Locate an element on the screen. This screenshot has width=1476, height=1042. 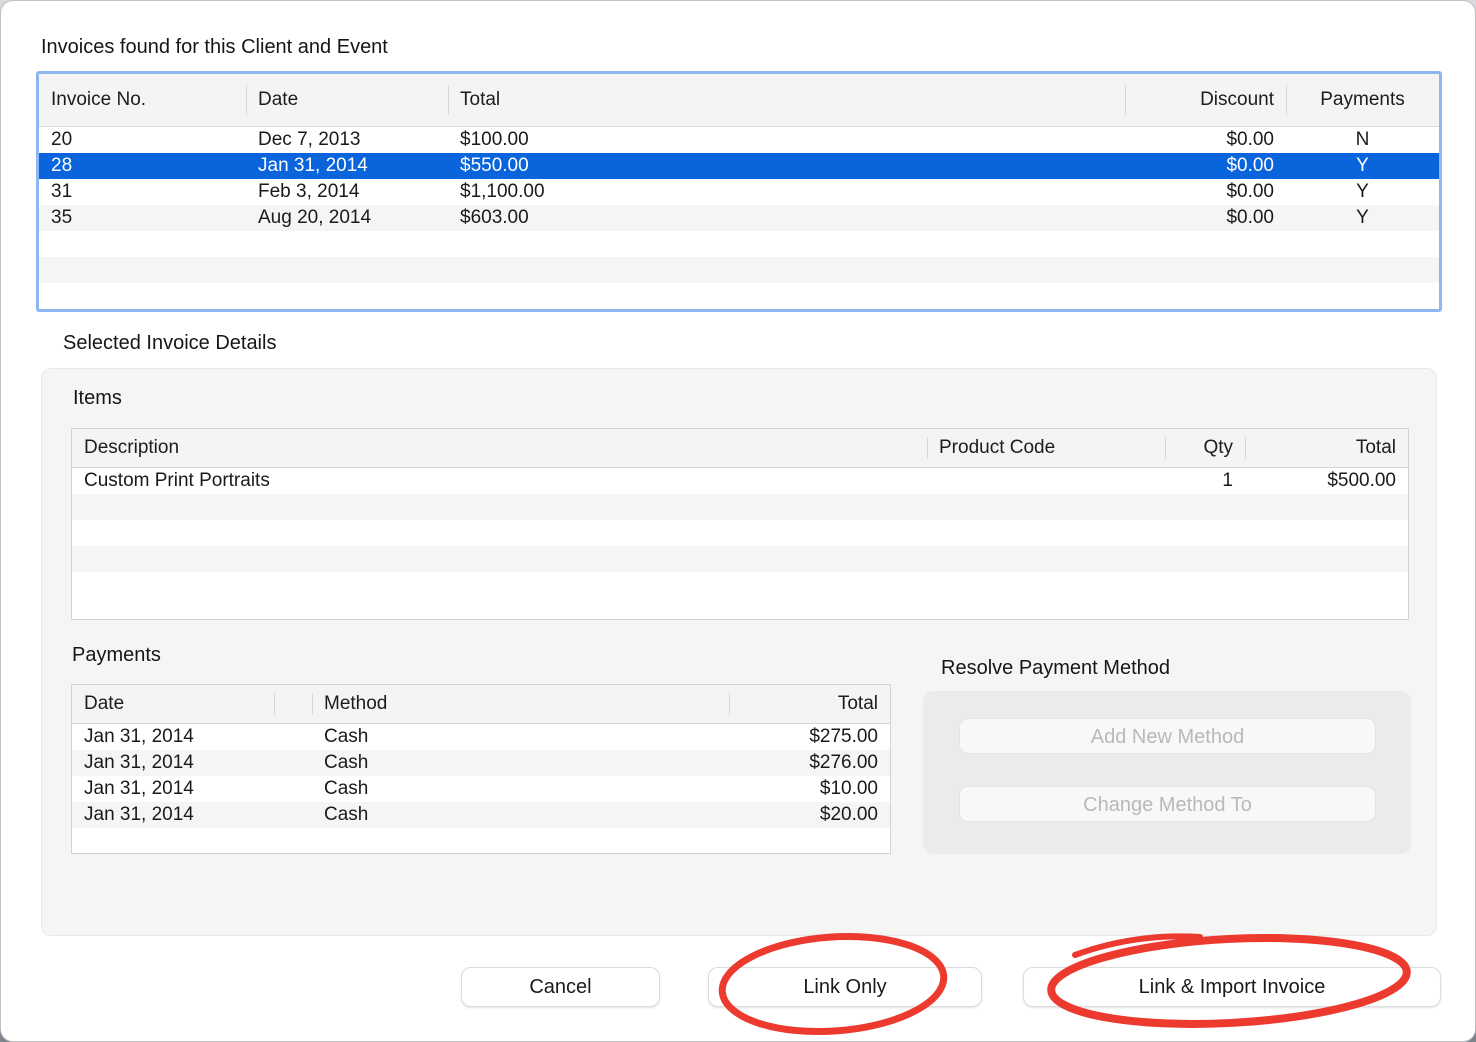
invoice-date-cell: Aug 20, 2014 is located at coordinates (315, 217).